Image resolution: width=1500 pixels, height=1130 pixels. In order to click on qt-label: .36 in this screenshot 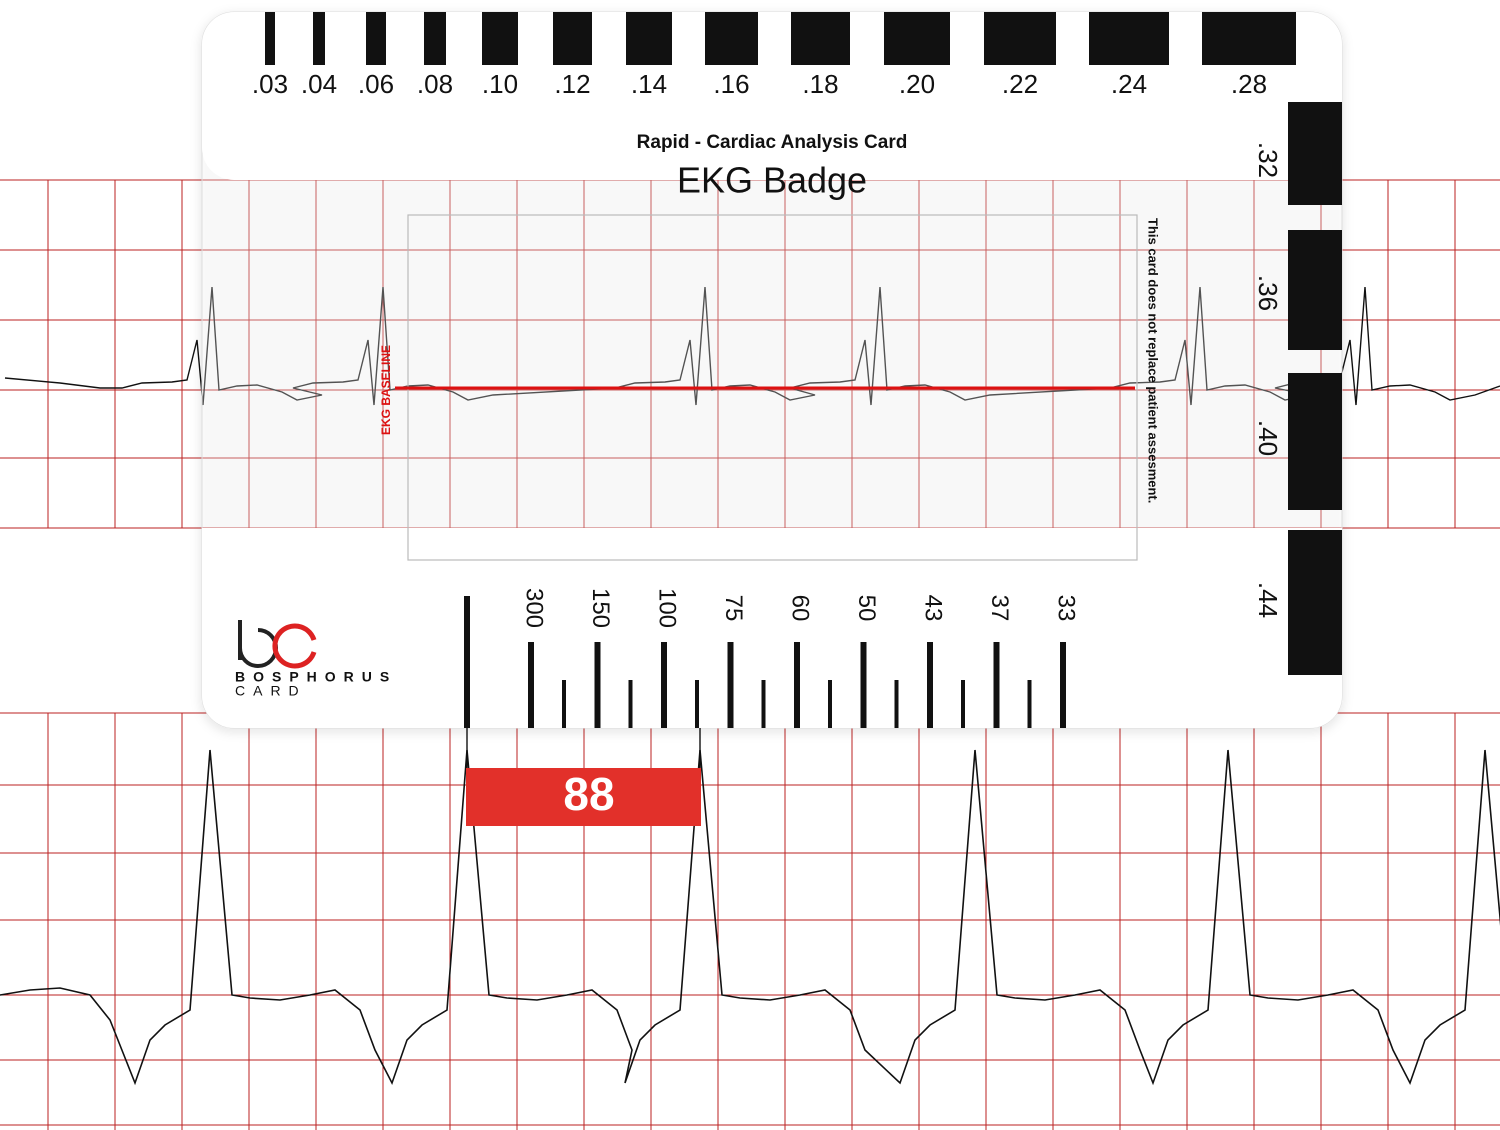, I will do `click(1268, 293)`.